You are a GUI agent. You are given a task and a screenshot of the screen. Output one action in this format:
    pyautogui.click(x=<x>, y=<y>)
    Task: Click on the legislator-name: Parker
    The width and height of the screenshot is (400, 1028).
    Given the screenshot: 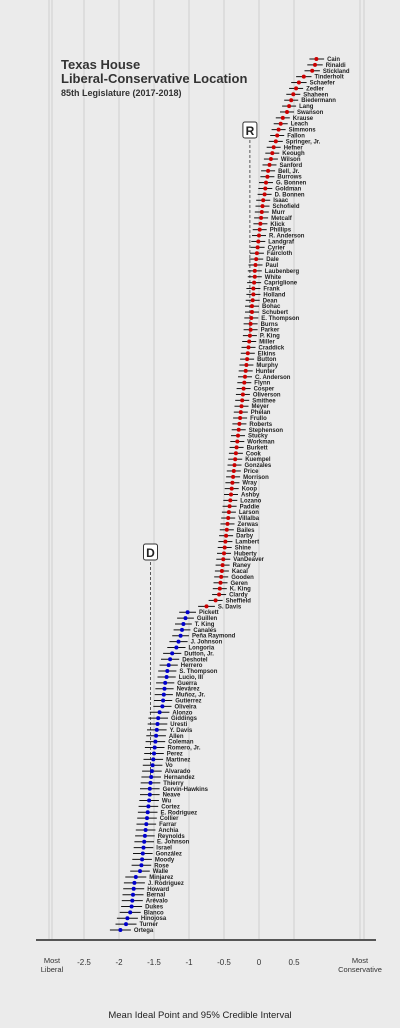 What is the action you would take?
    pyautogui.click(x=270, y=331)
    